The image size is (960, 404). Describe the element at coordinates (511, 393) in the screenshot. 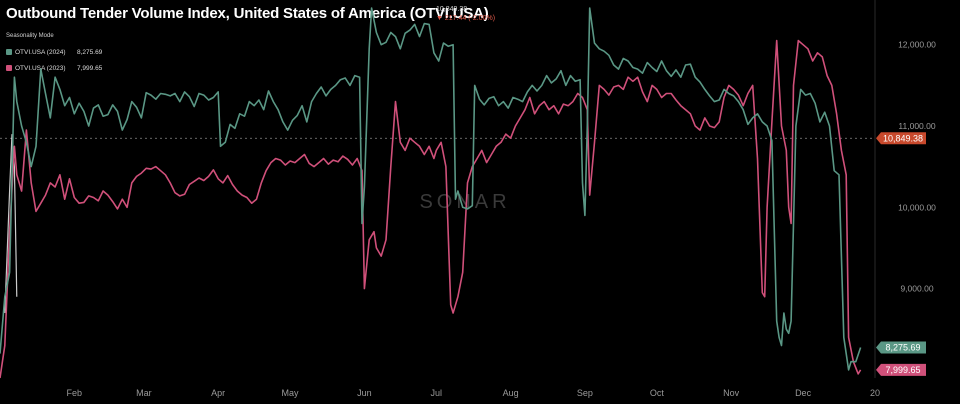

I see `x-tick-label: Aug` at that location.